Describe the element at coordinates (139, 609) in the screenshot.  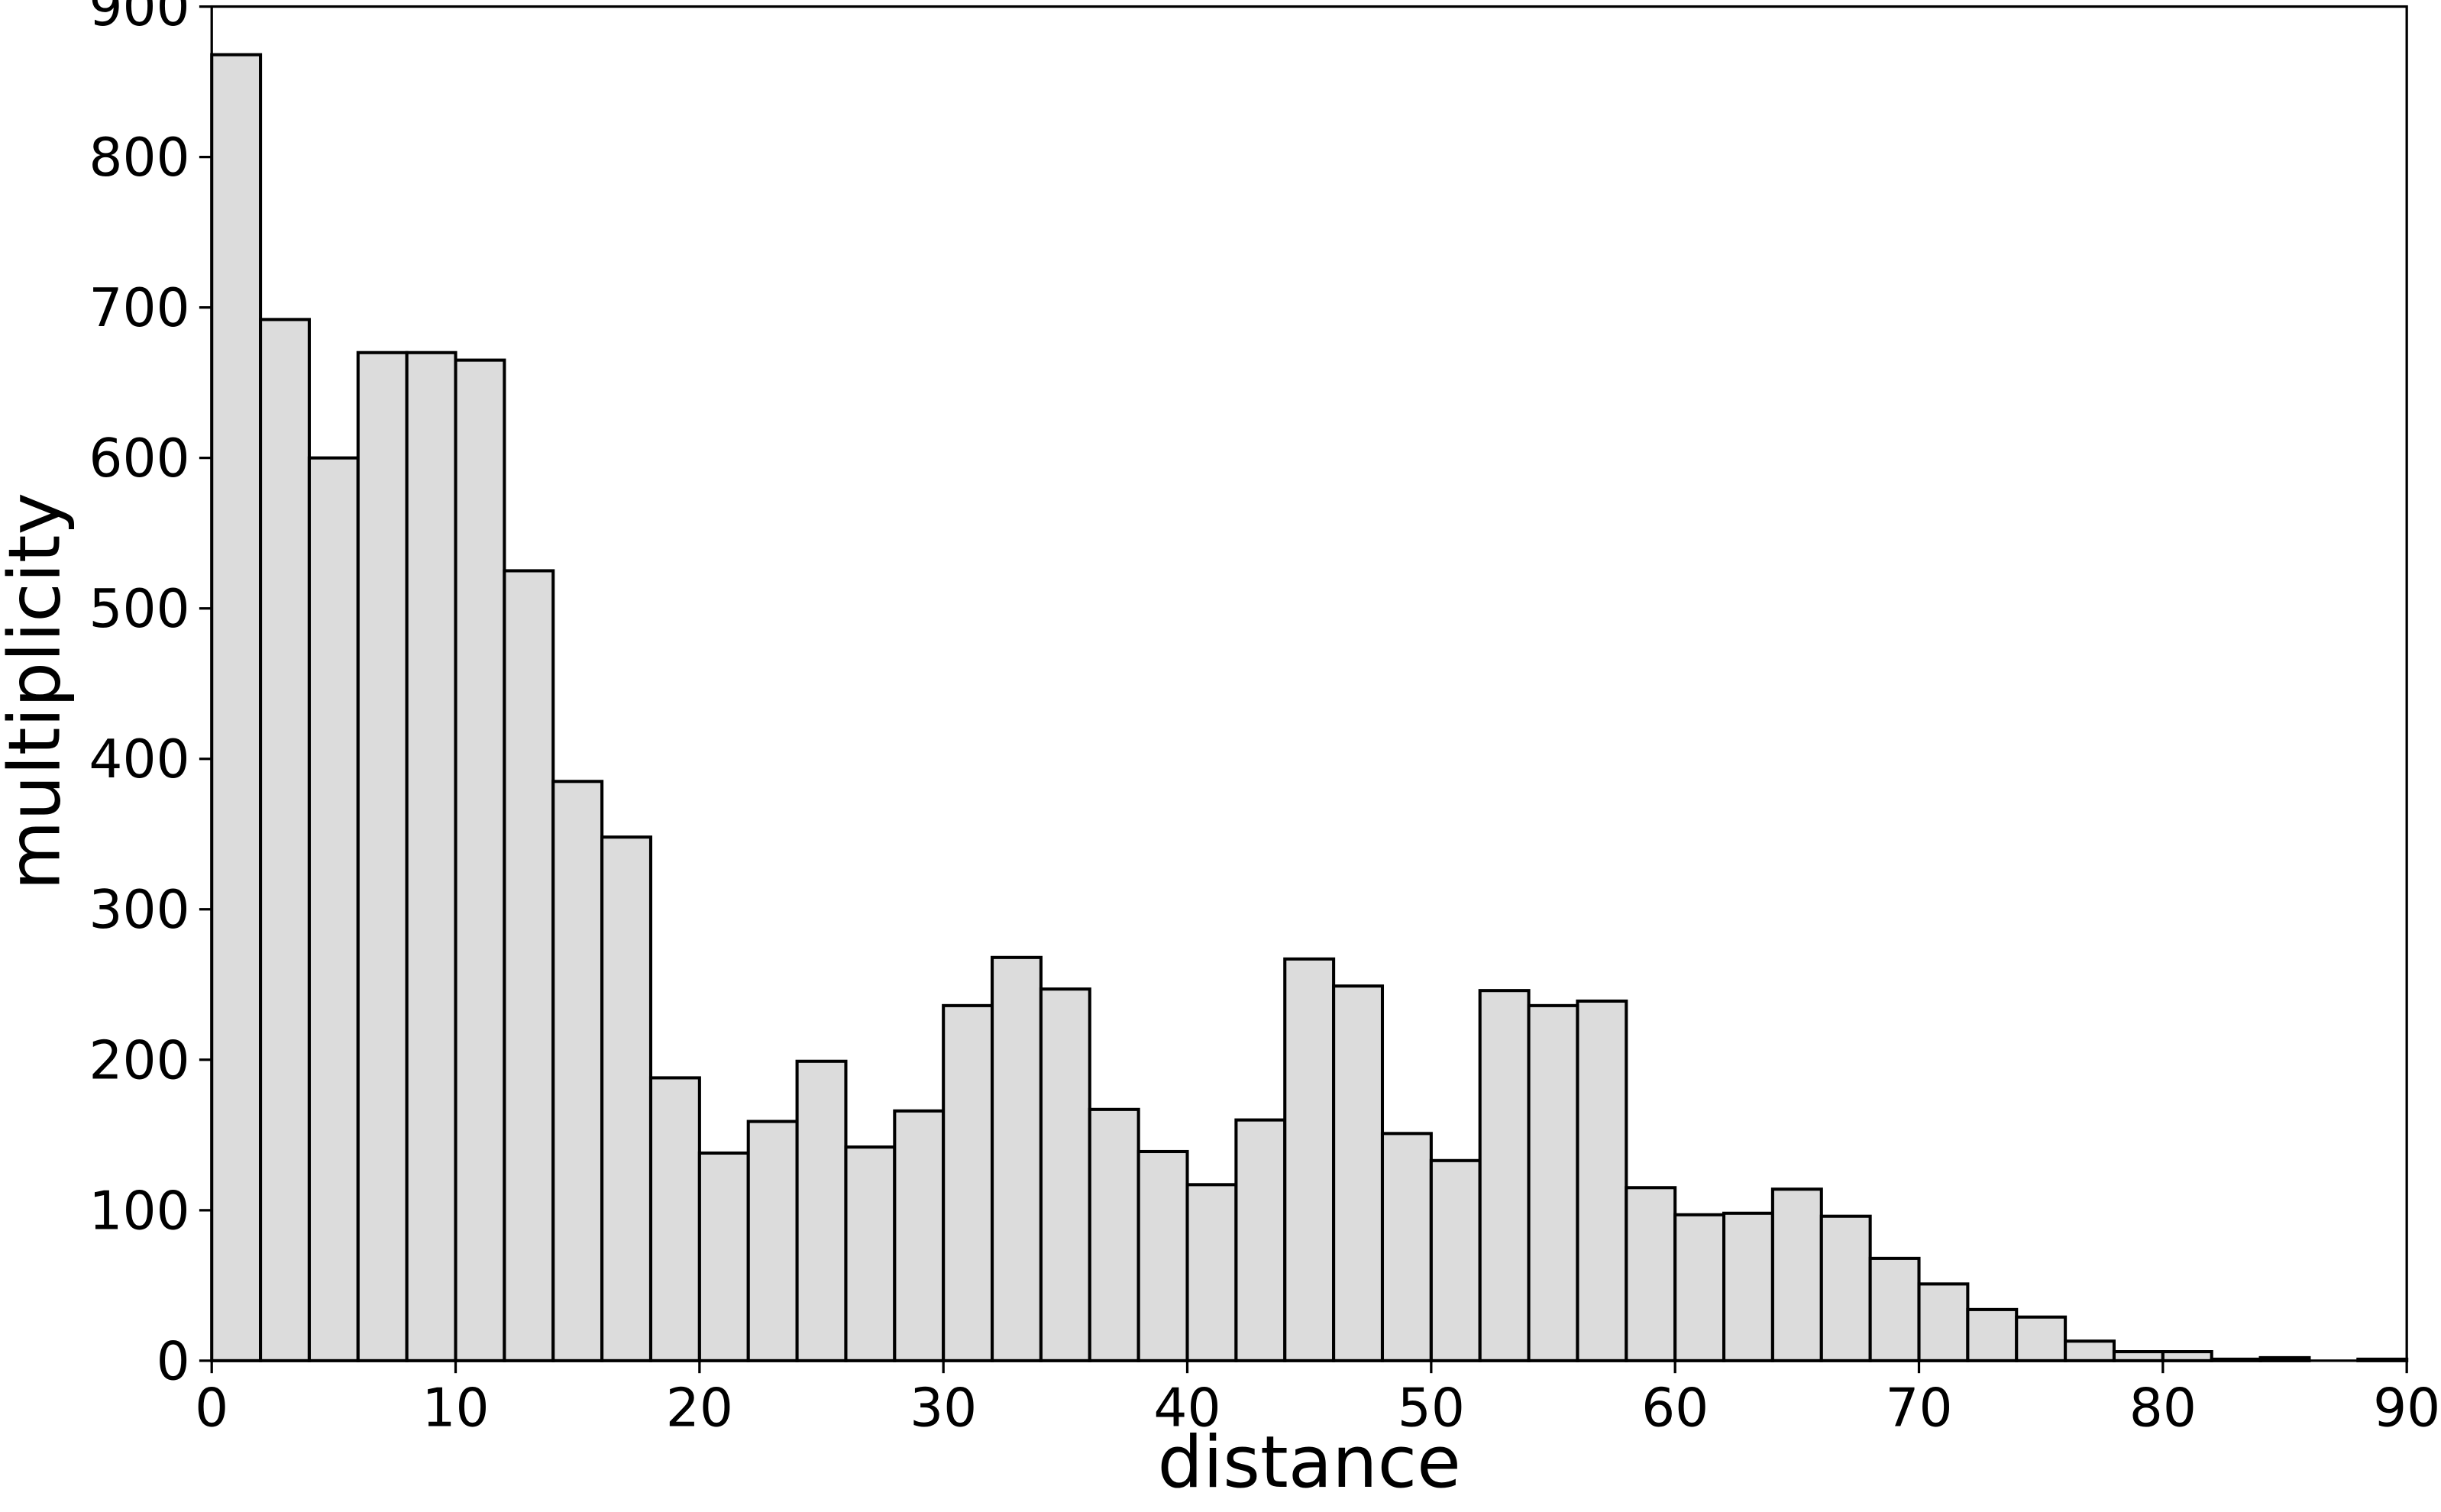
I see `y-tick-label: 500` at that location.